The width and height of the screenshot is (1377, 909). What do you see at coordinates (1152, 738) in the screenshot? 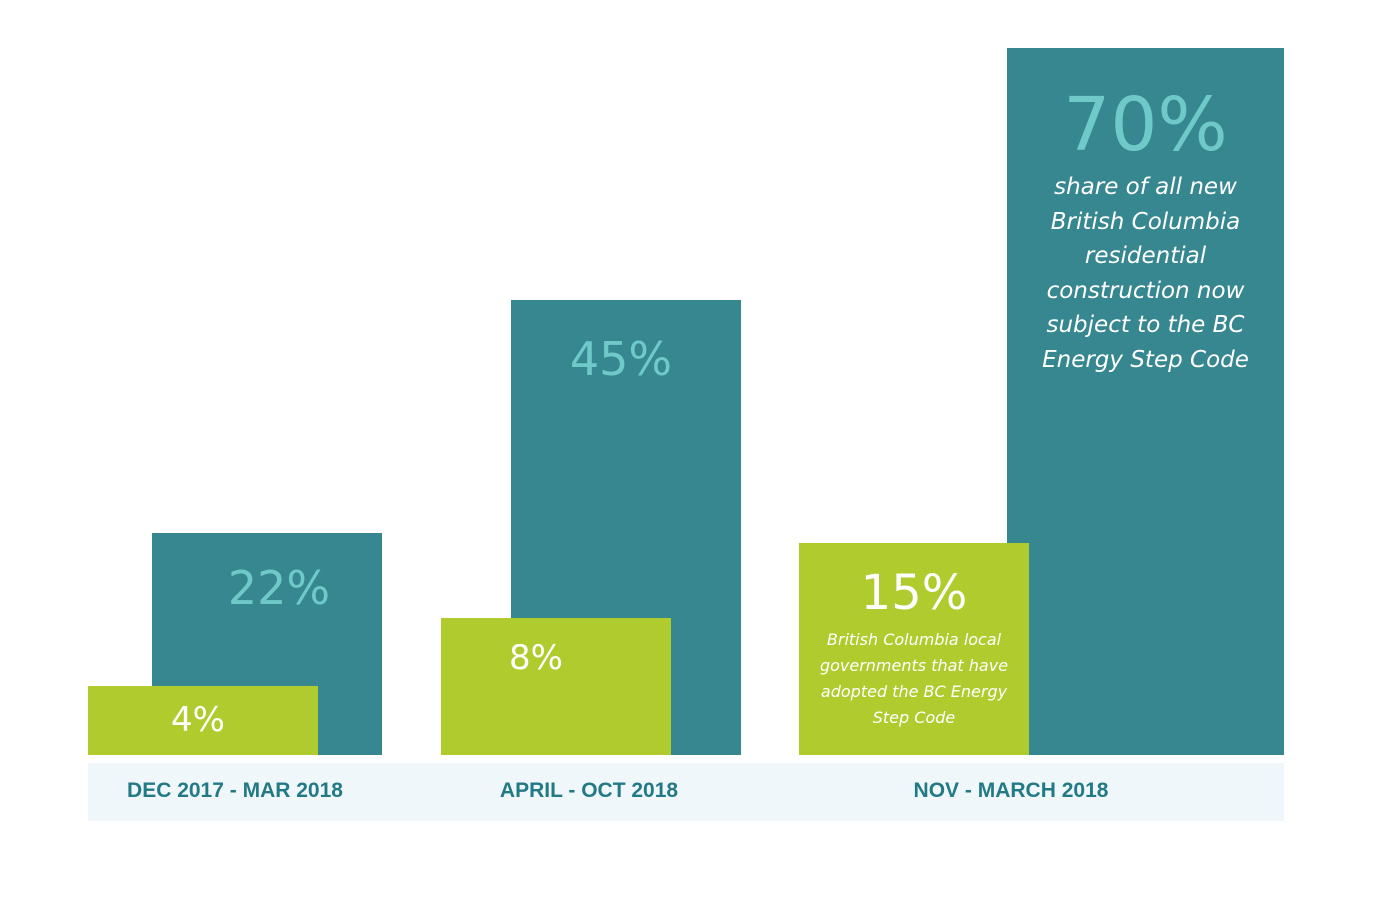
I see `logo-grey-blade` at bounding box center [1152, 738].